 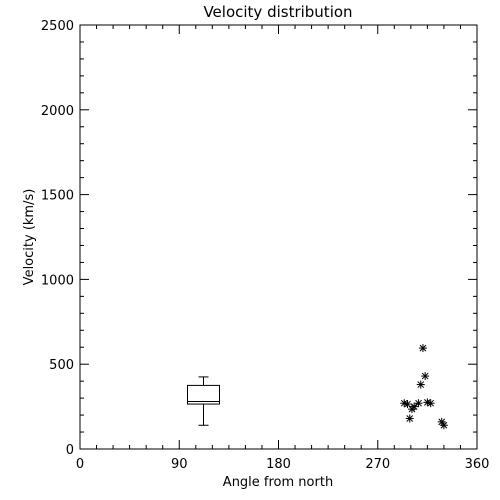 I want to click on x-tick-label: 90, so click(x=179, y=464).